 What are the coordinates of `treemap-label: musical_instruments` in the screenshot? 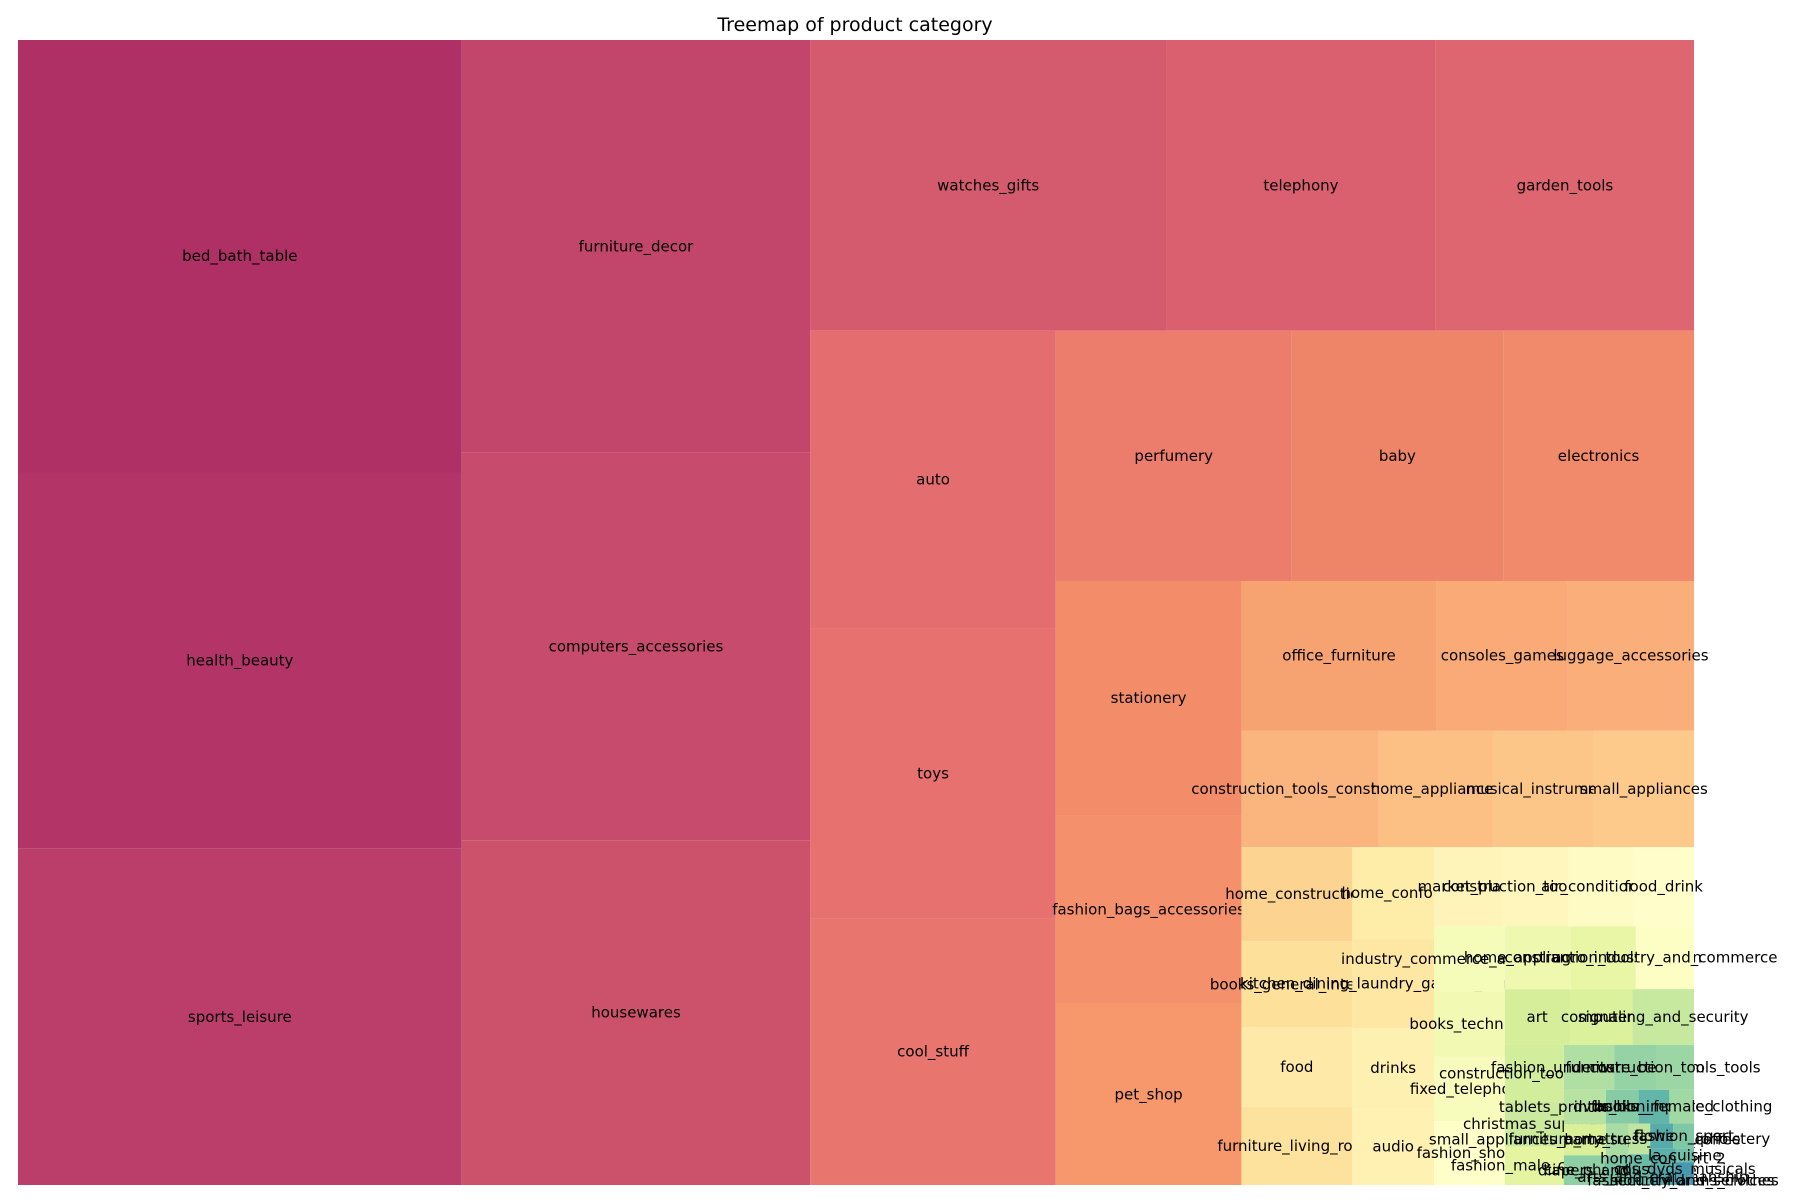 It's located at (1543, 789).